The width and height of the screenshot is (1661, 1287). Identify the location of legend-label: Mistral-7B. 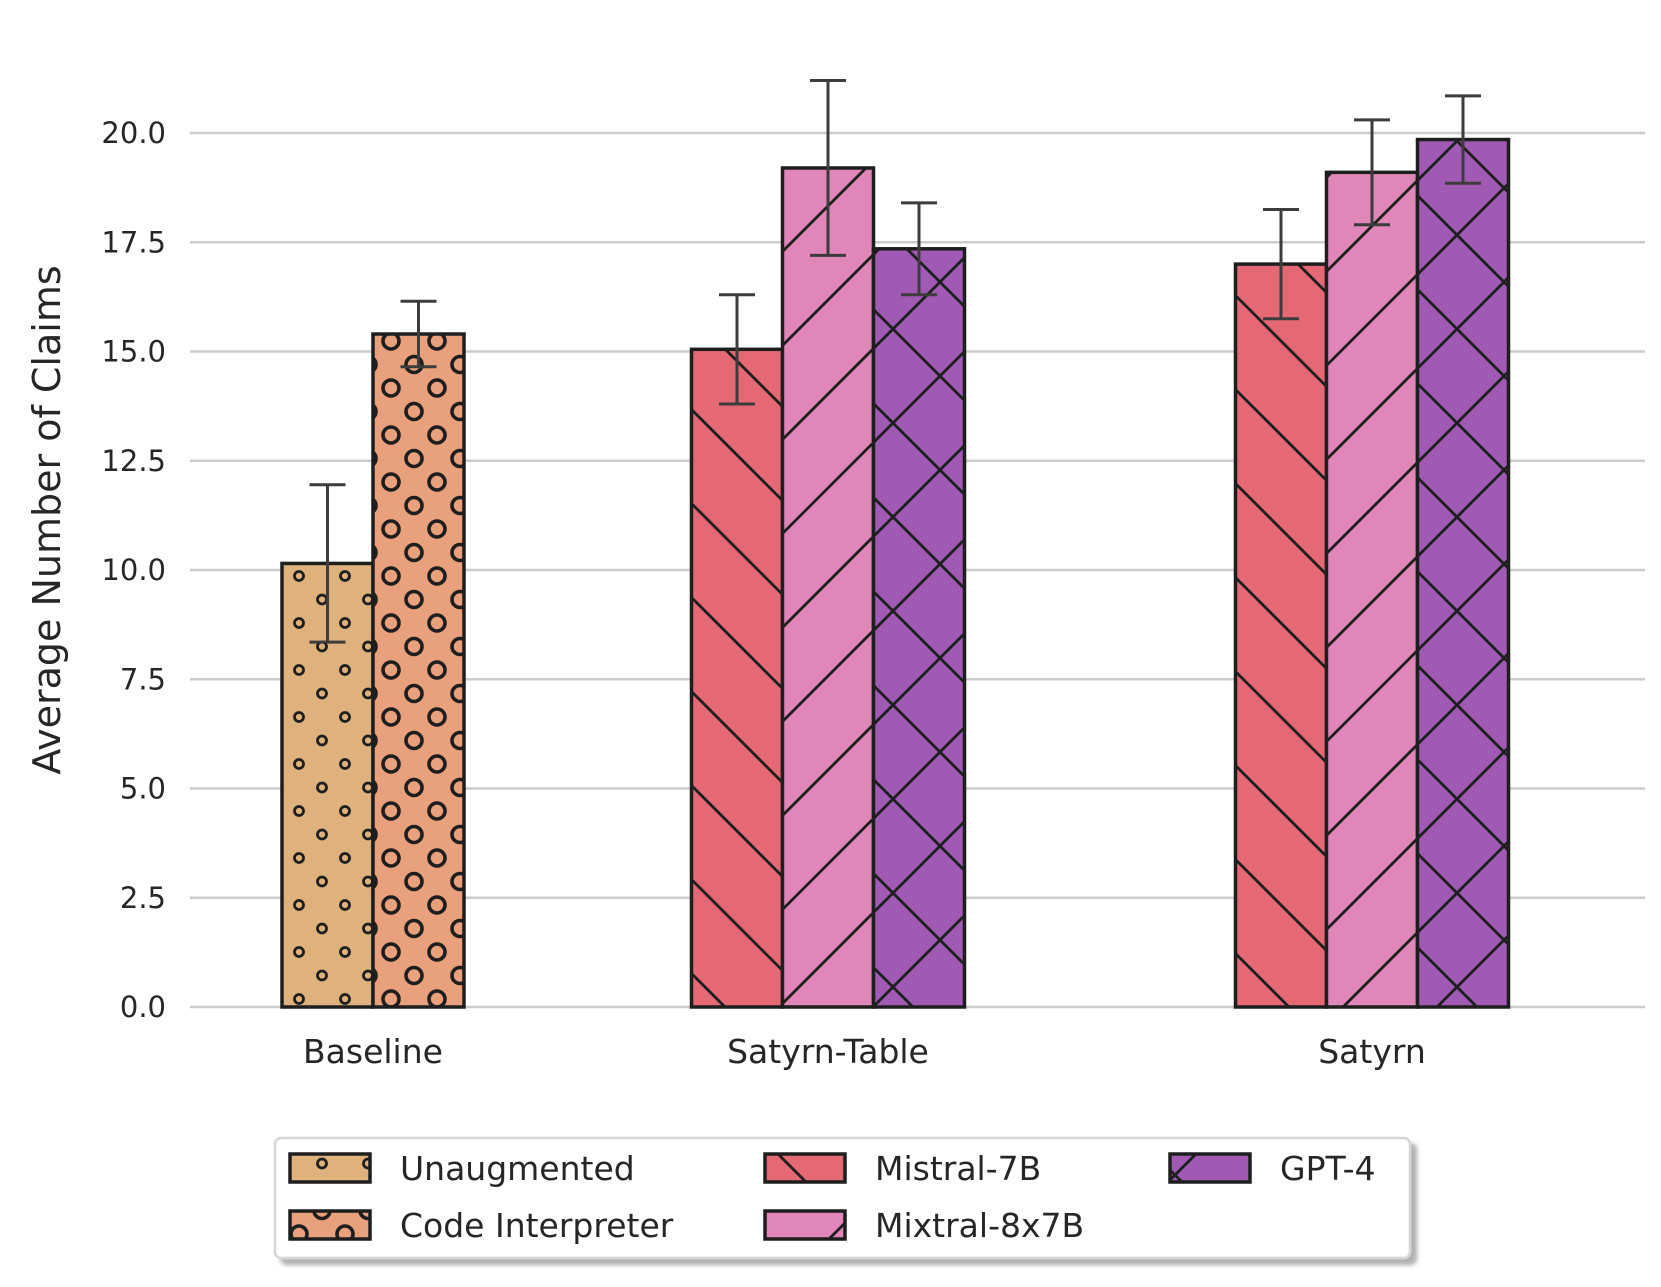
(958, 1168).